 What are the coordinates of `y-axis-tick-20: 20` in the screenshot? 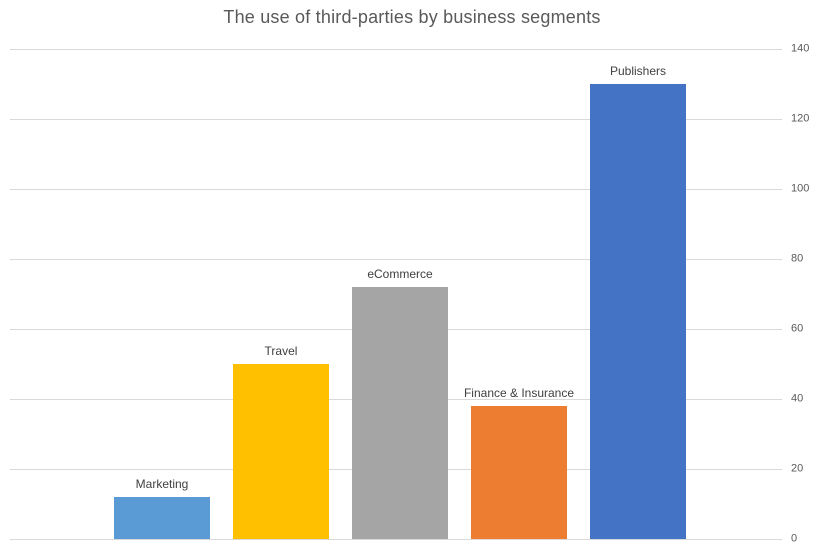 It's located at (797, 468).